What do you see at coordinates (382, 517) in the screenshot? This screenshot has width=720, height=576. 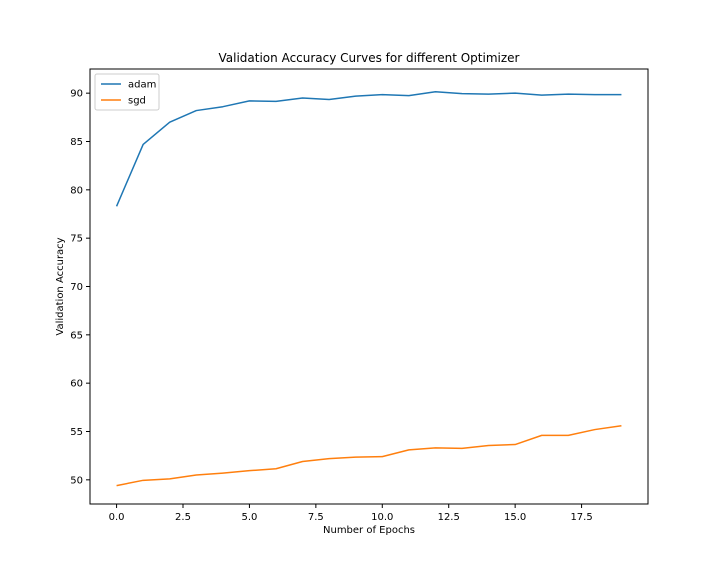 I see `x-tick-label: 10.0` at bounding box center [382, 517].